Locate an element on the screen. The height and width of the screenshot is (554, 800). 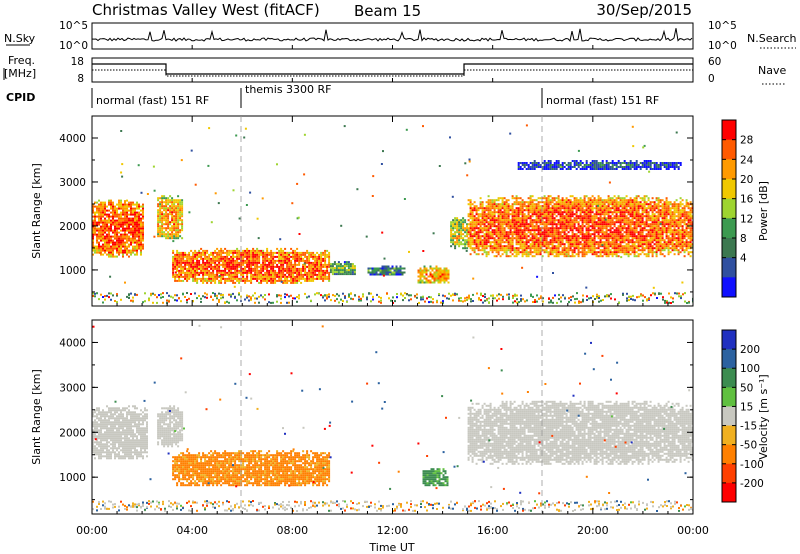
velocity-colorbar-tick: -200 is located at coordinates (752, 484).